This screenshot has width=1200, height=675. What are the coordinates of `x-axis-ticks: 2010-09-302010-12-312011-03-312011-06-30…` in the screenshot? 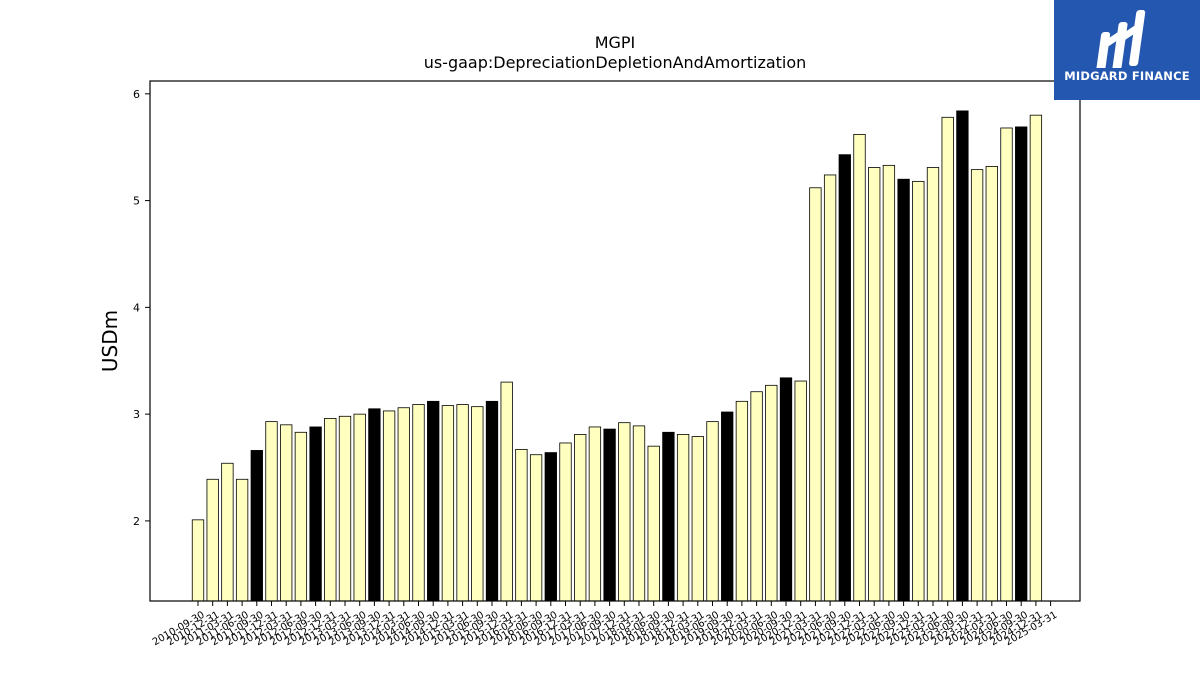 It's located at (605, 624).